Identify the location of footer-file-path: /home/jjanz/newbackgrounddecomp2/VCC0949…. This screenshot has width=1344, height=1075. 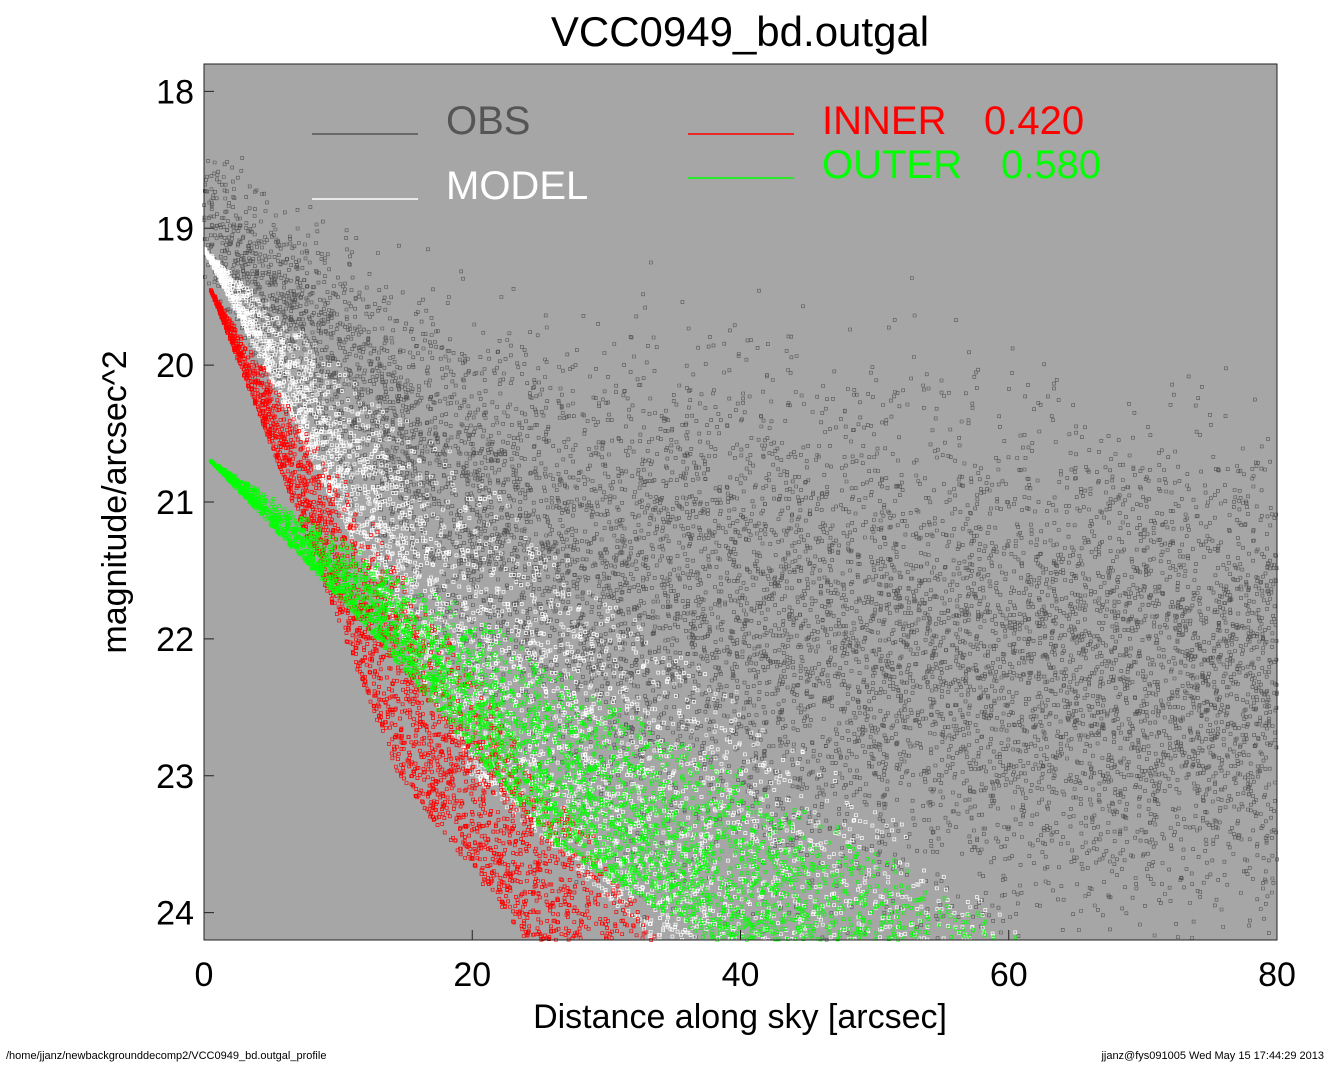
(166, 1056).